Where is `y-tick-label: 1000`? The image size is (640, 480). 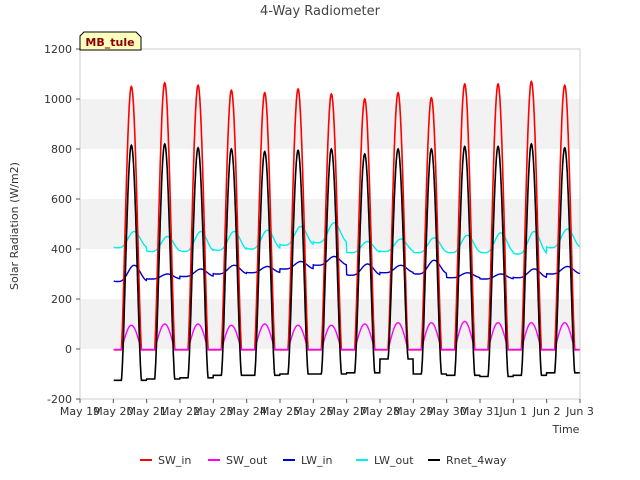
y-tick-label: 1000 is located at coordinates (58, 99).